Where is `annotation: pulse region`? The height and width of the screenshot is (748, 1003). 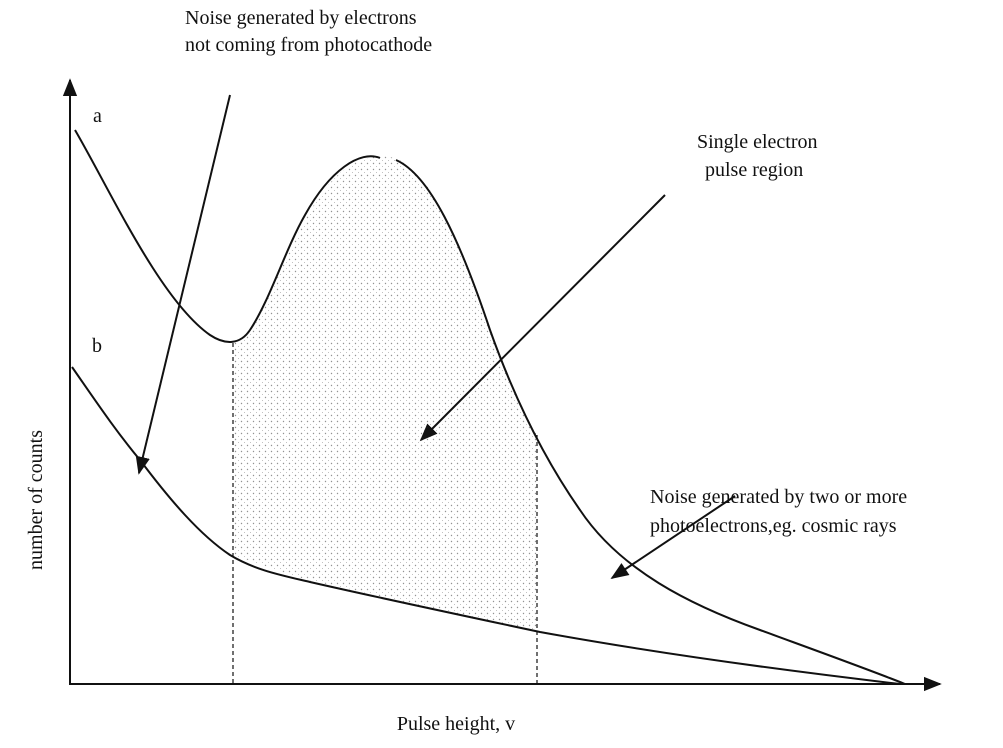 annotation: pulse region is located at coordinates (754, 170).